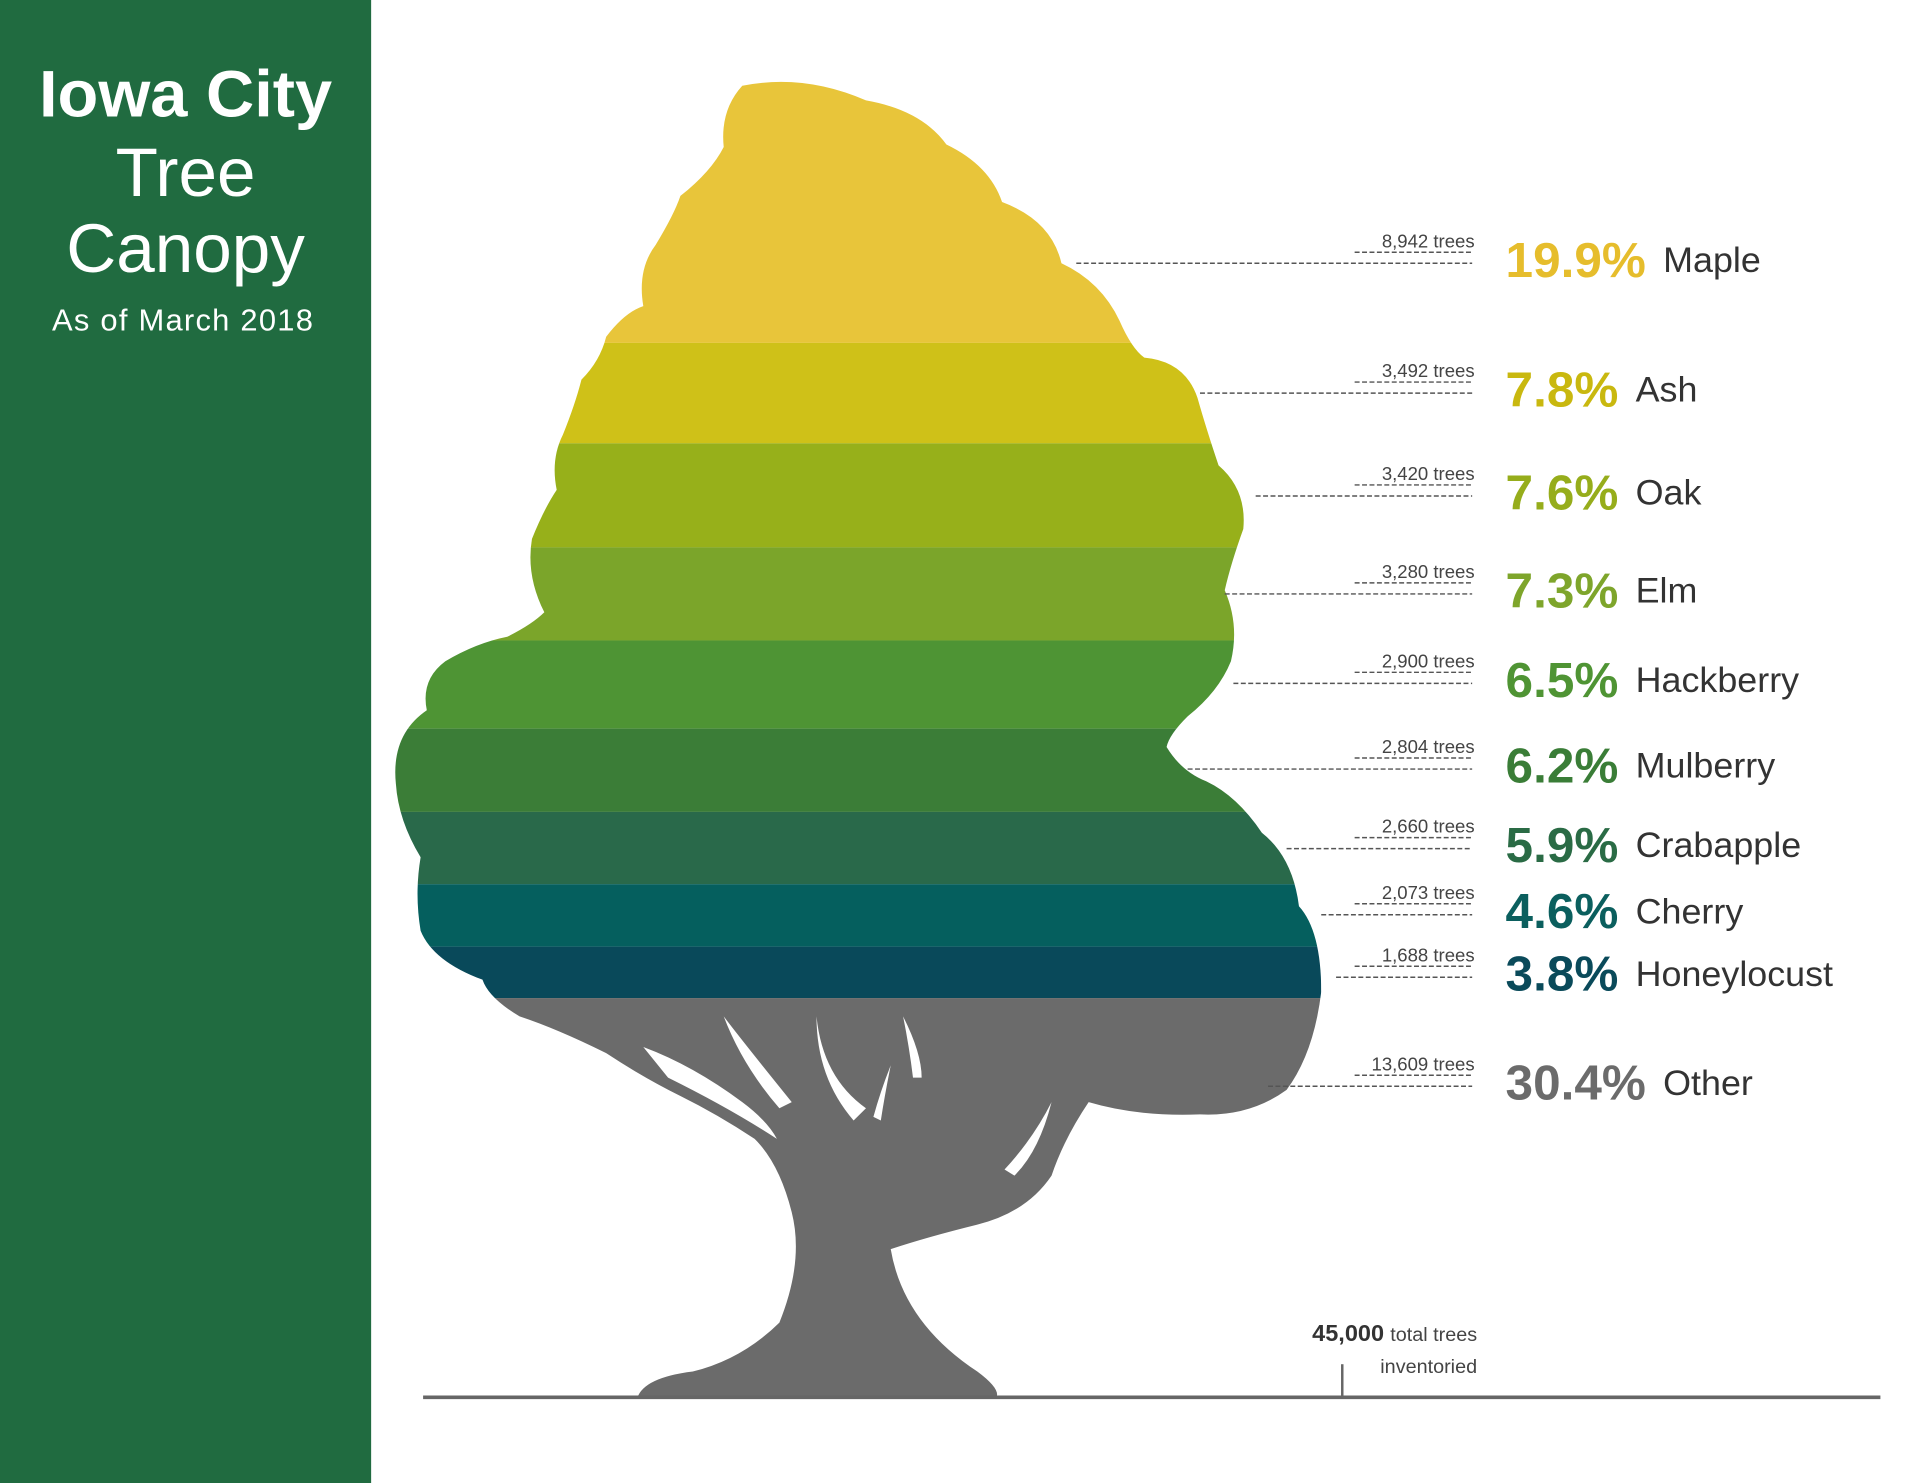  Describe the element at coordinates (847, 1096) in the screenshot. I see `branch-gaps` at that location.